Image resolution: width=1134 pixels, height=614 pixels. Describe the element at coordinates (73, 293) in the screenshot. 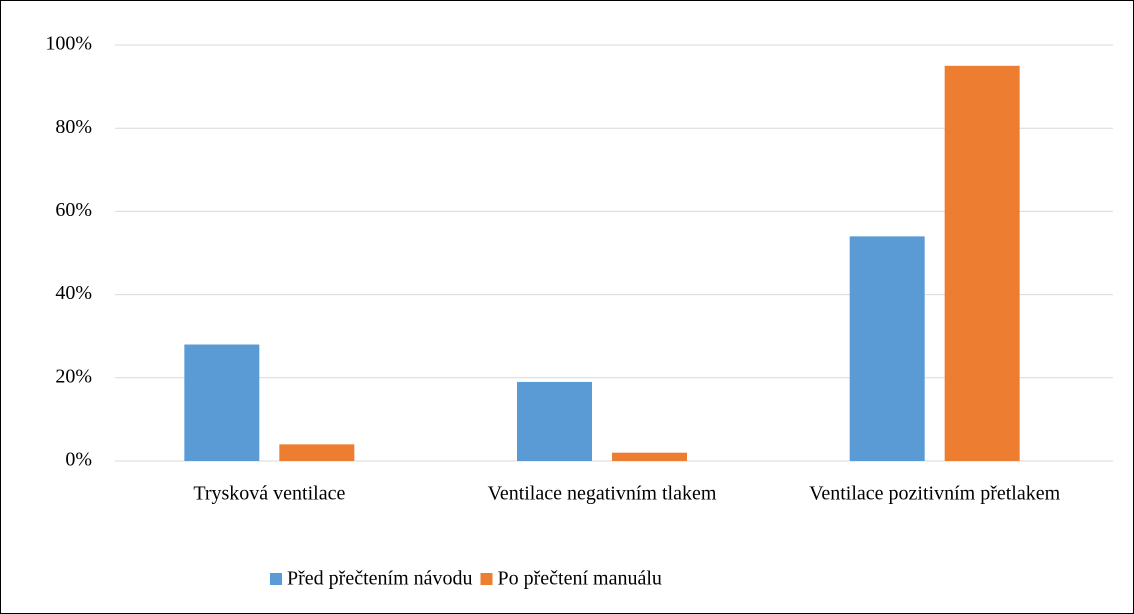

I see `y-tick-label: 40%` at that location.